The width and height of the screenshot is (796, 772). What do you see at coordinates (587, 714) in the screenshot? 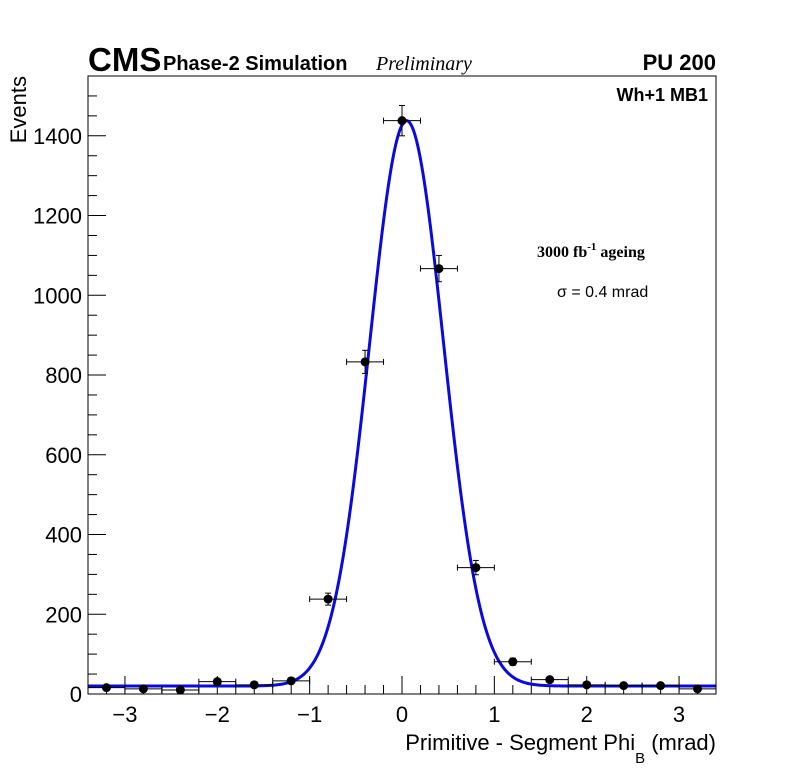
I see `x-tick-label: 2` at bounding box center [587, 714].